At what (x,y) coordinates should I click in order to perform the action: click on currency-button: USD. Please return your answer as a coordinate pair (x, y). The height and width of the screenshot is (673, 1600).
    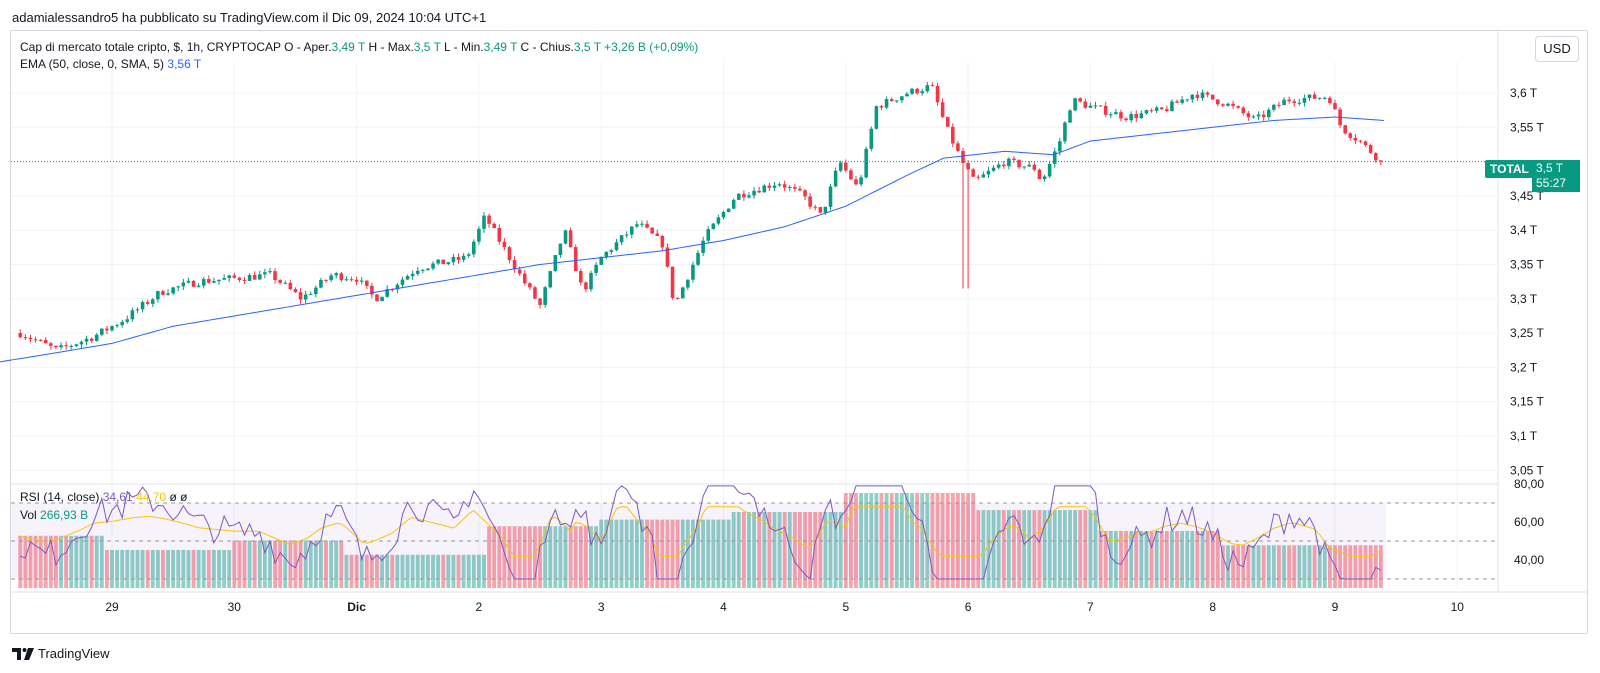
    Looking at the image, I should click on (1557, 49).